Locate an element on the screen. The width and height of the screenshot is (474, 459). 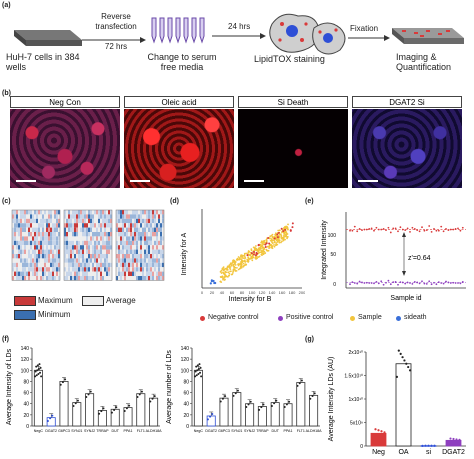
bar-dgat2 is located at coordinates (211, 421).